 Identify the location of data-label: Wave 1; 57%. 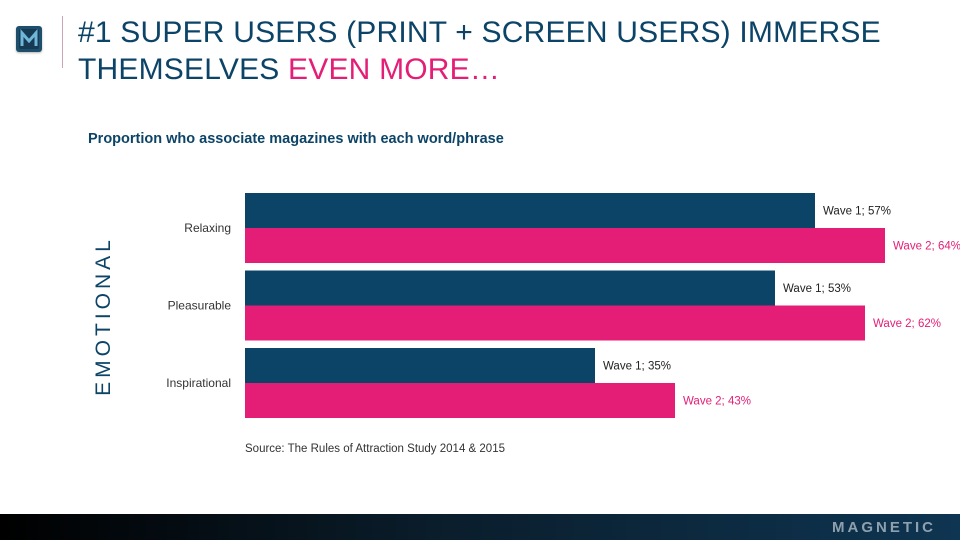
(857, 212).